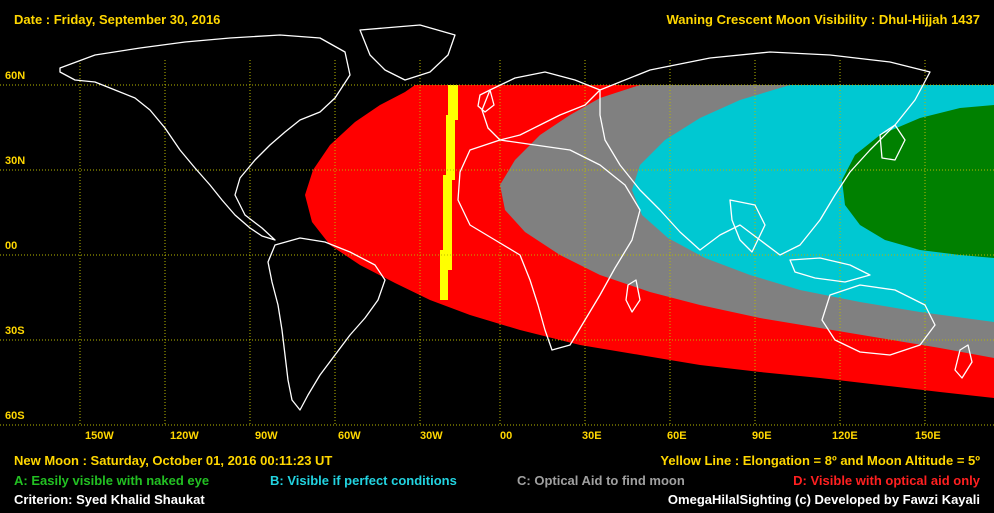 This screenshot has height=513, width=994. I want to click on new-zealand-outline, so click(963, 361).